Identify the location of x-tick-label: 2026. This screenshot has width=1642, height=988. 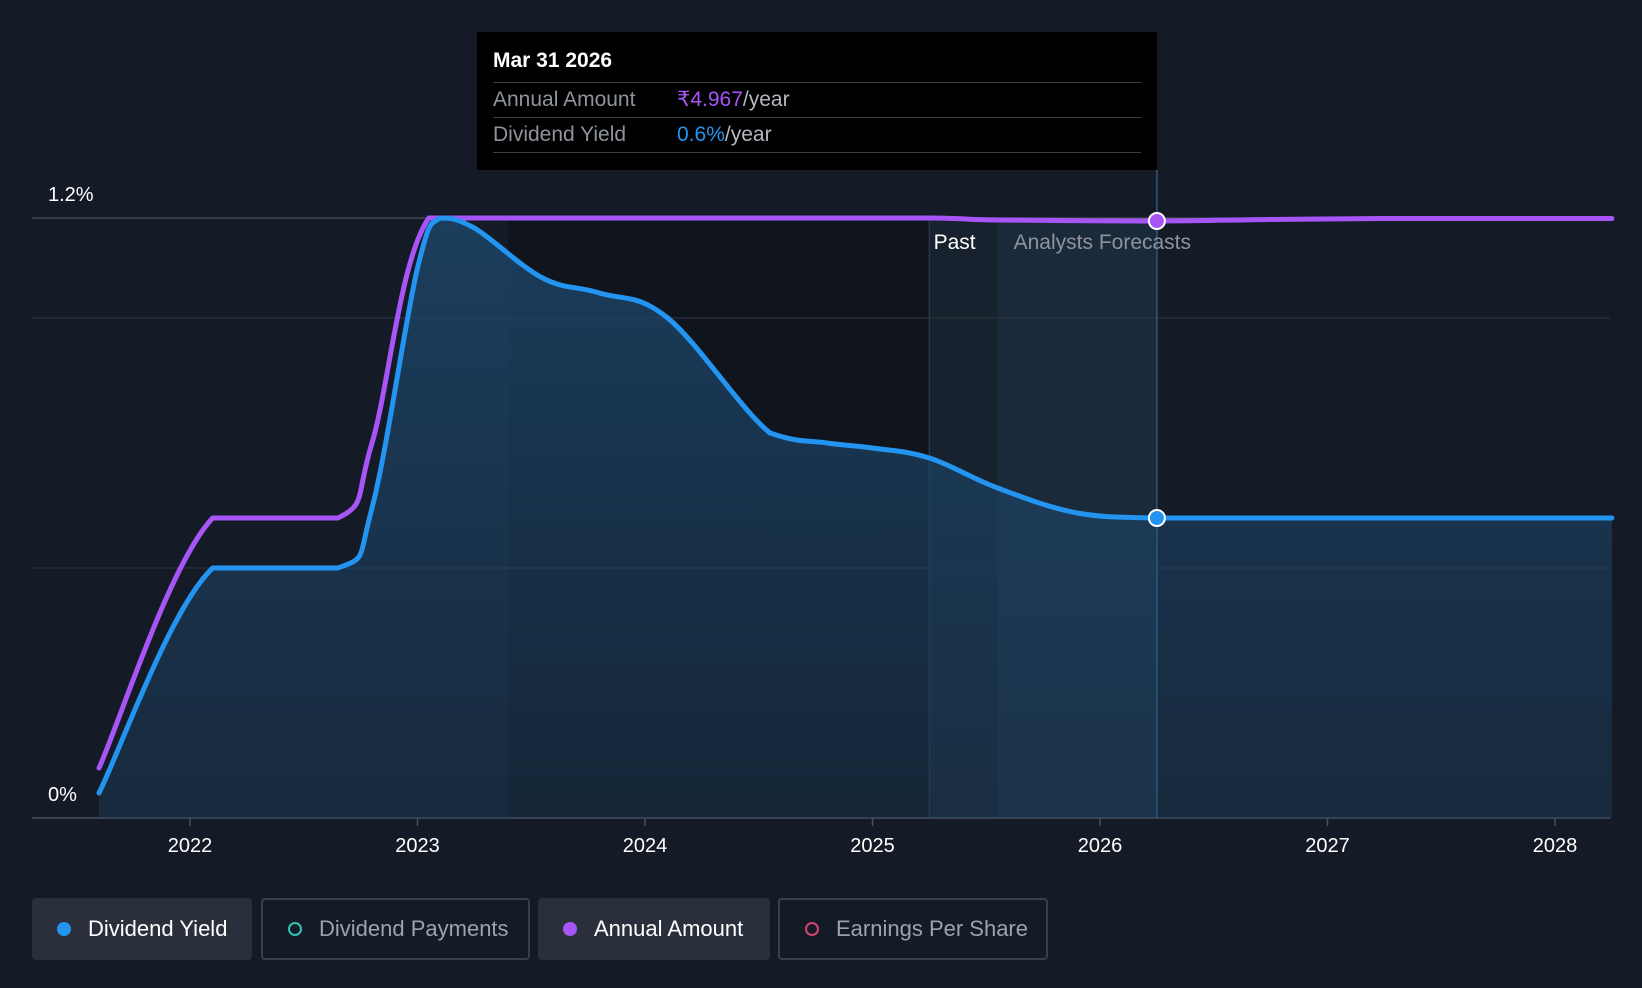
(1100, 846).